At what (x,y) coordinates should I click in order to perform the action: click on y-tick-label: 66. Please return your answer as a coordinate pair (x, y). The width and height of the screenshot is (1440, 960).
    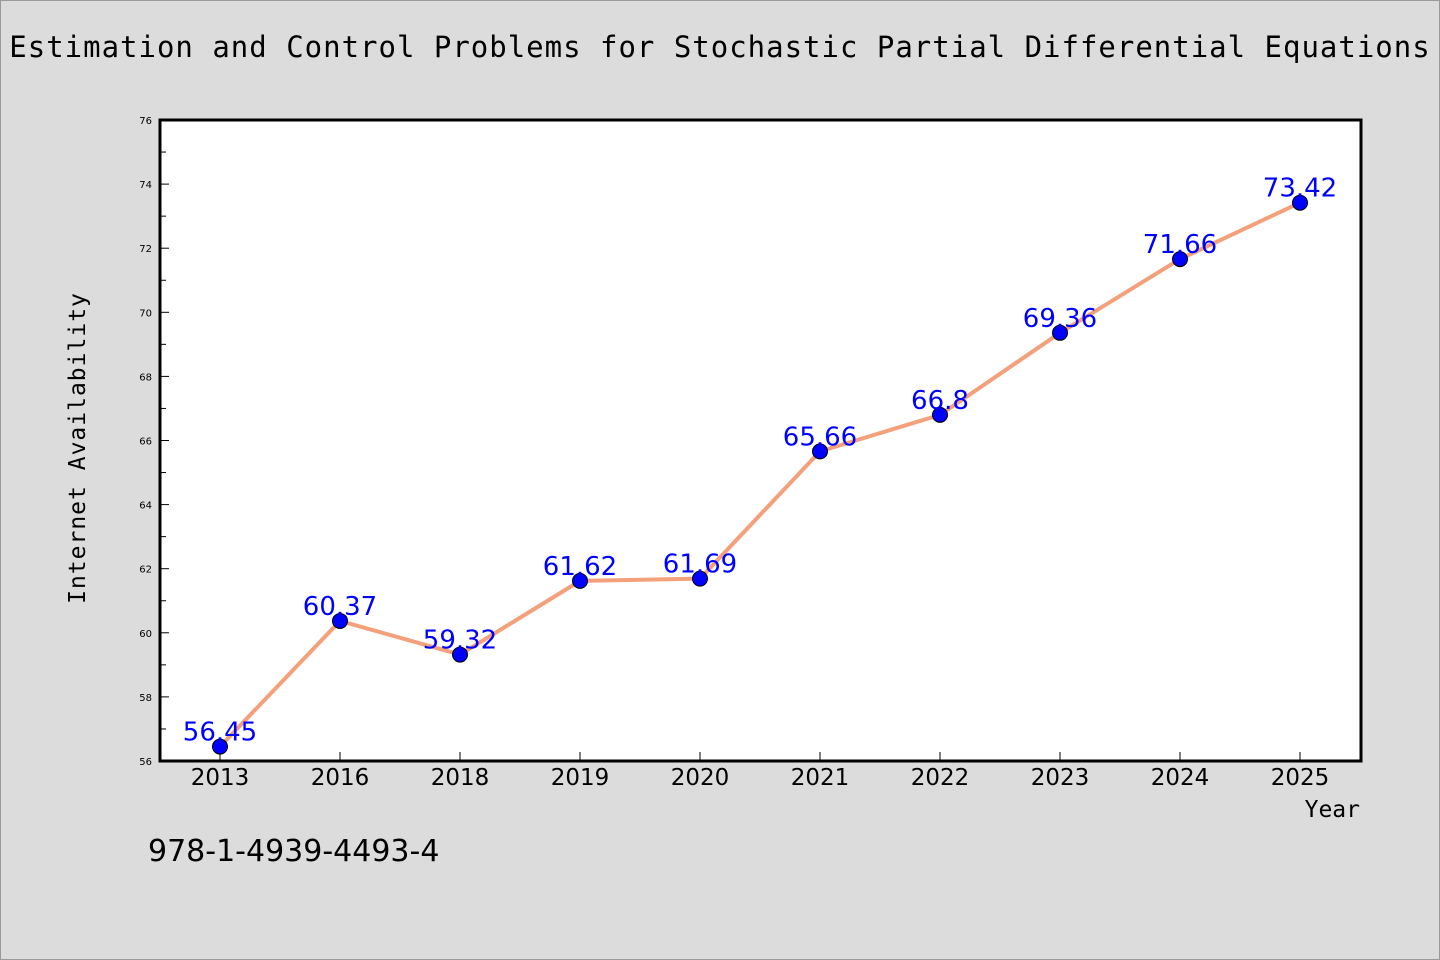
    Looking at the image, I should click on (145, 442).